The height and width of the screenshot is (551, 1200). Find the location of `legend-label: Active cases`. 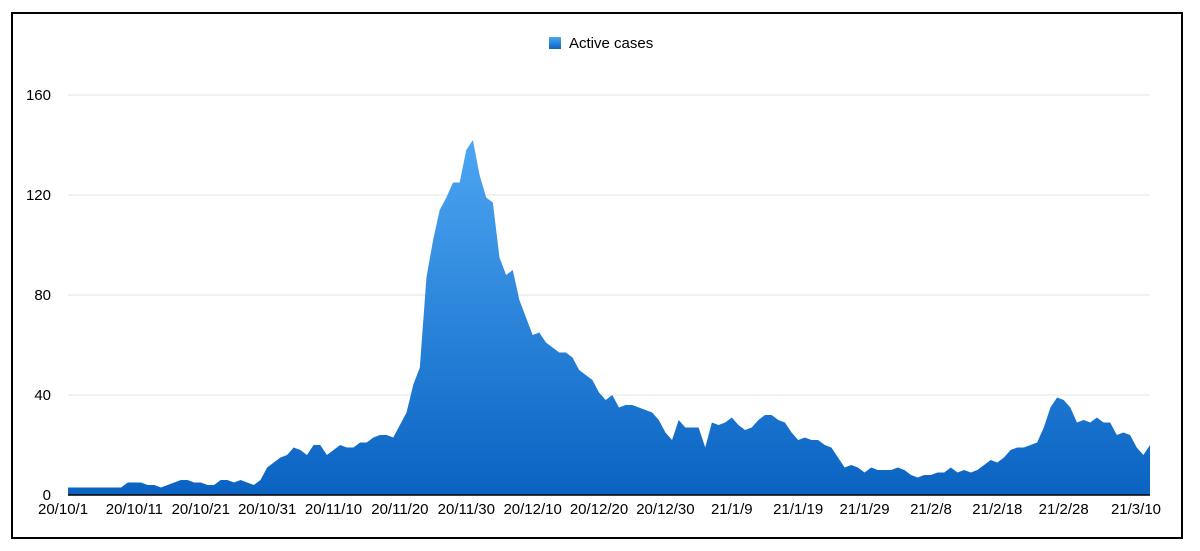

legend-label: Active cases is located at coordinates (611, 43).